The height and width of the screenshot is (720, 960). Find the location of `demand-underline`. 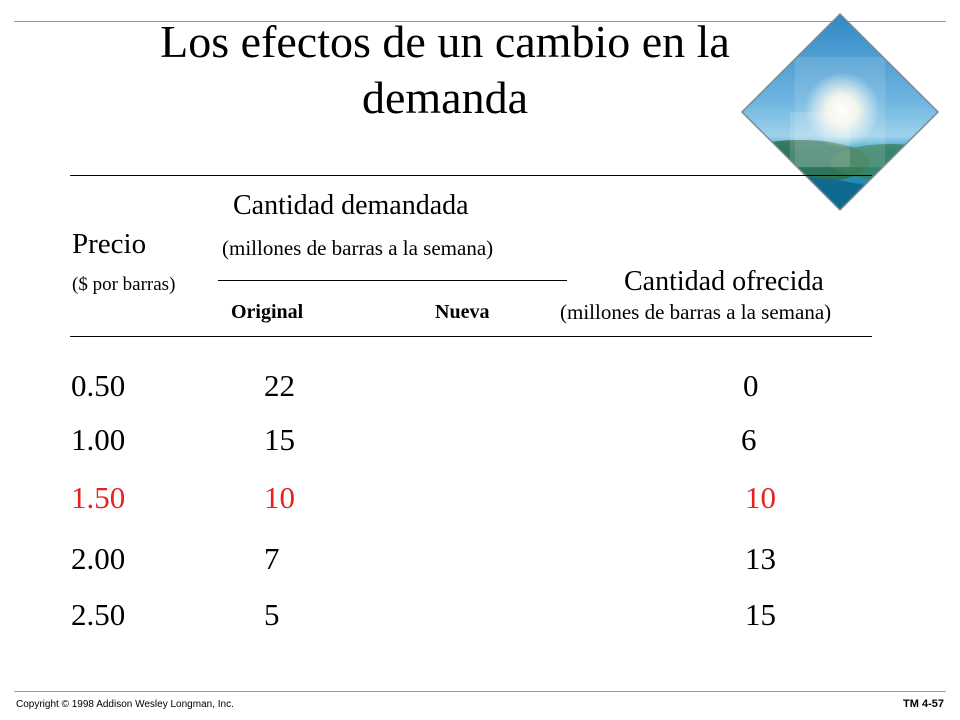

demand-underline is located at coordinates (392, 280).